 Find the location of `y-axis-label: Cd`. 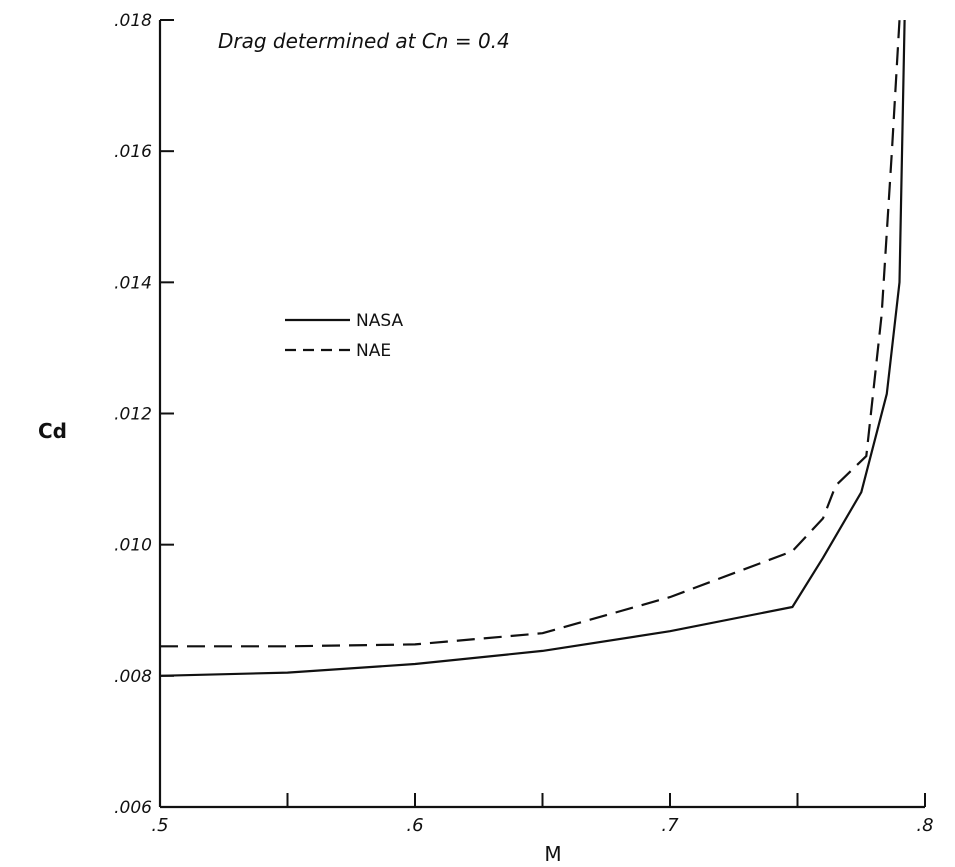

y-axis-label: Cd is located at coordinates (52, 431).